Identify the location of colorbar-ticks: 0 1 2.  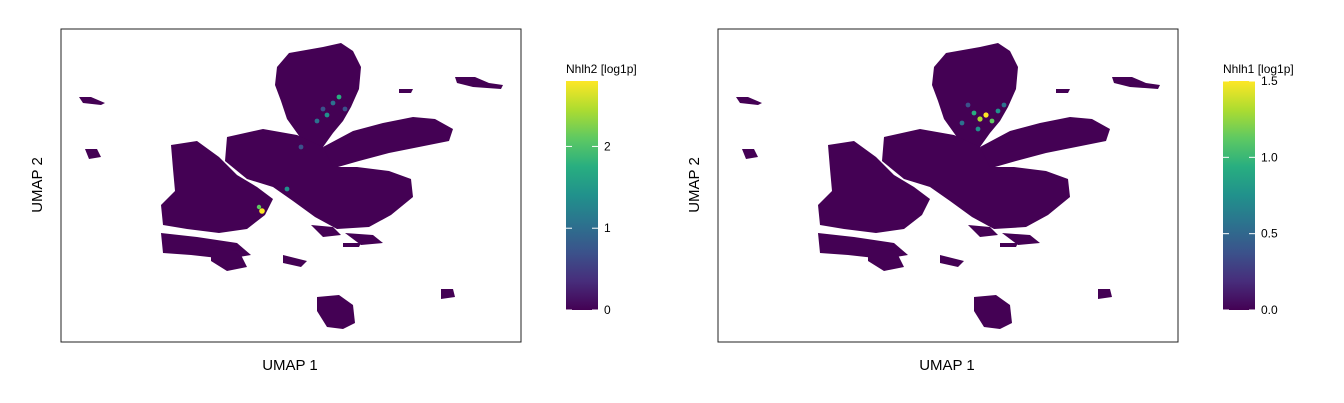
(588, 228).